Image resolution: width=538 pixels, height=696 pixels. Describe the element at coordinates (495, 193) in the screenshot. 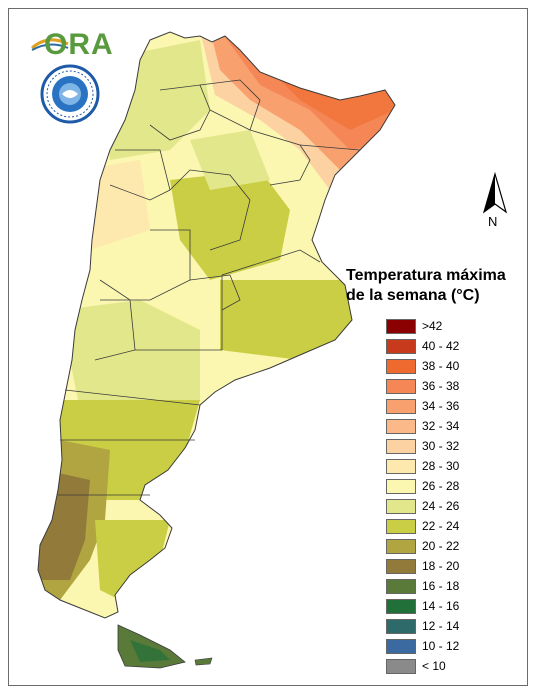

I see `north-arrow-icon` at that location.